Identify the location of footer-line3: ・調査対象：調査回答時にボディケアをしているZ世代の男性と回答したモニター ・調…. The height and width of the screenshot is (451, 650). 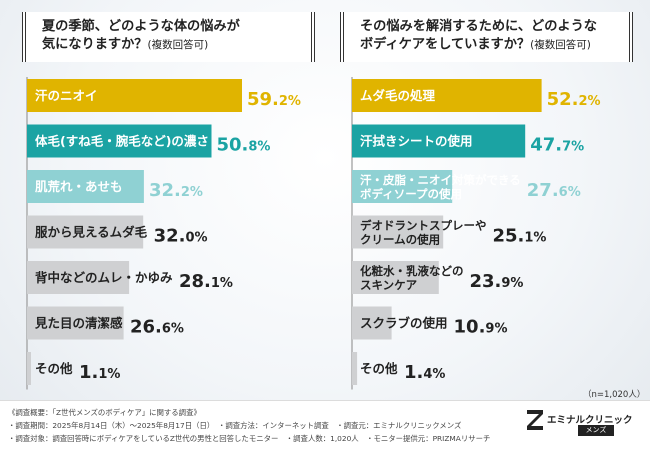
(249, 438).